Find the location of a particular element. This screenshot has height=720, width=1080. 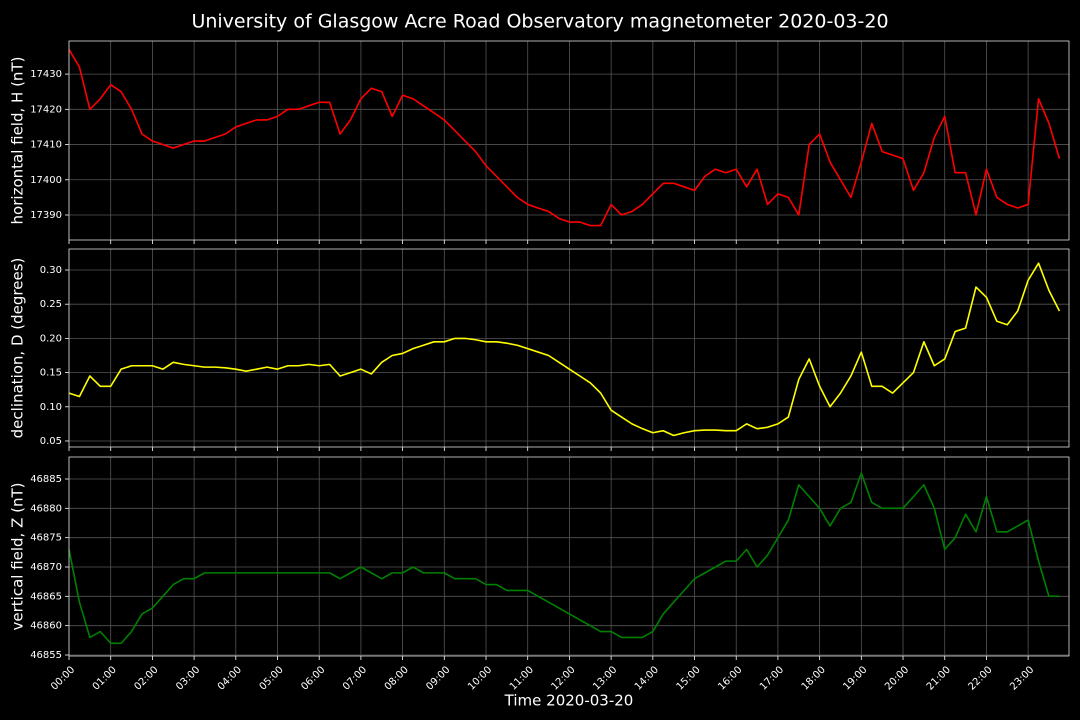

y-tick-label: 0.20 is located at coordinates (51, 338).